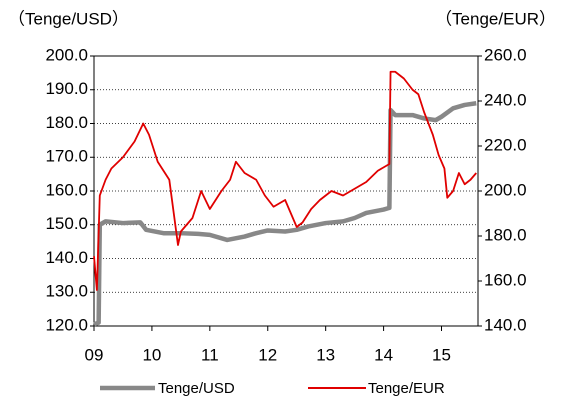  I want to click on x-tick-label: 13, so click(325, 354).